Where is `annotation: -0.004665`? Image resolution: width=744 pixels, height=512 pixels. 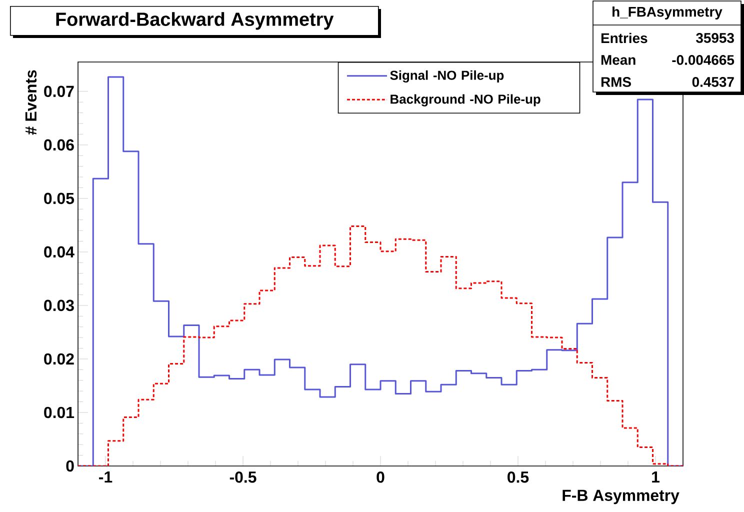
annotation: -0.004665 is located at coordinates (703, 60).